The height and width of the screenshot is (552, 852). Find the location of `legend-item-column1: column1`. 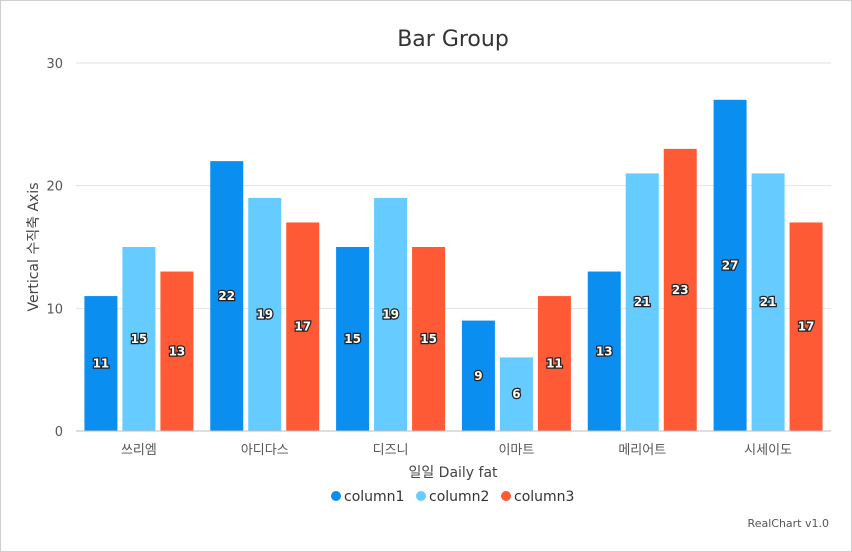

legend-item-column1: column1 is located at coordinates (367, 497).